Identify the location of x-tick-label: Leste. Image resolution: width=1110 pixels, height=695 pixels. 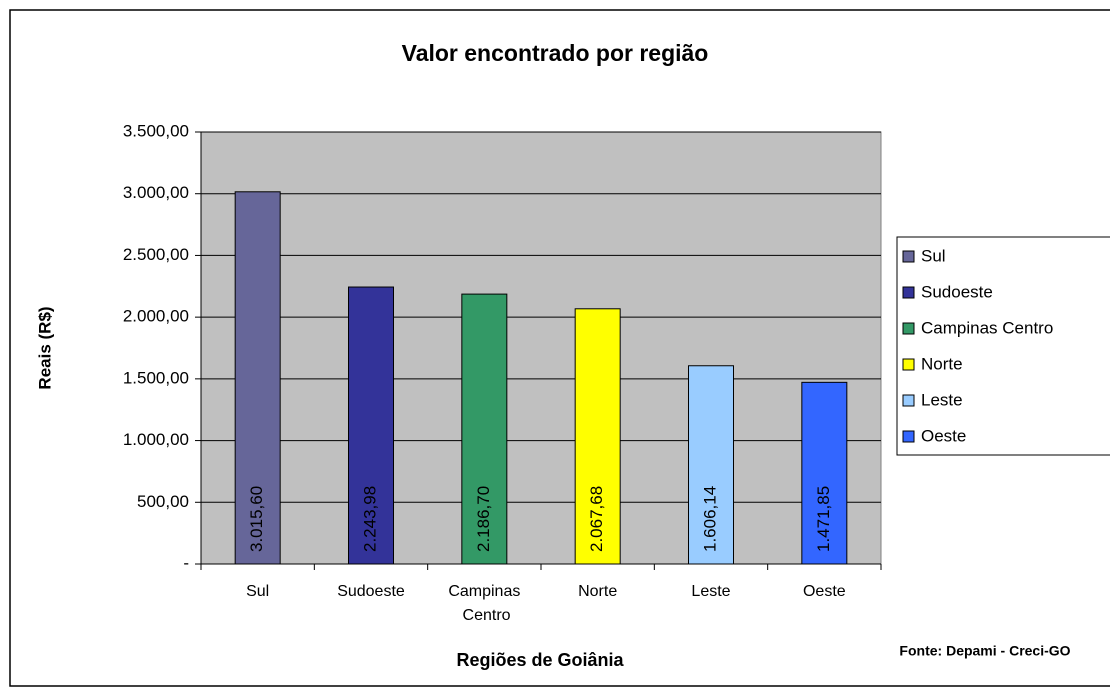
(710, 591).